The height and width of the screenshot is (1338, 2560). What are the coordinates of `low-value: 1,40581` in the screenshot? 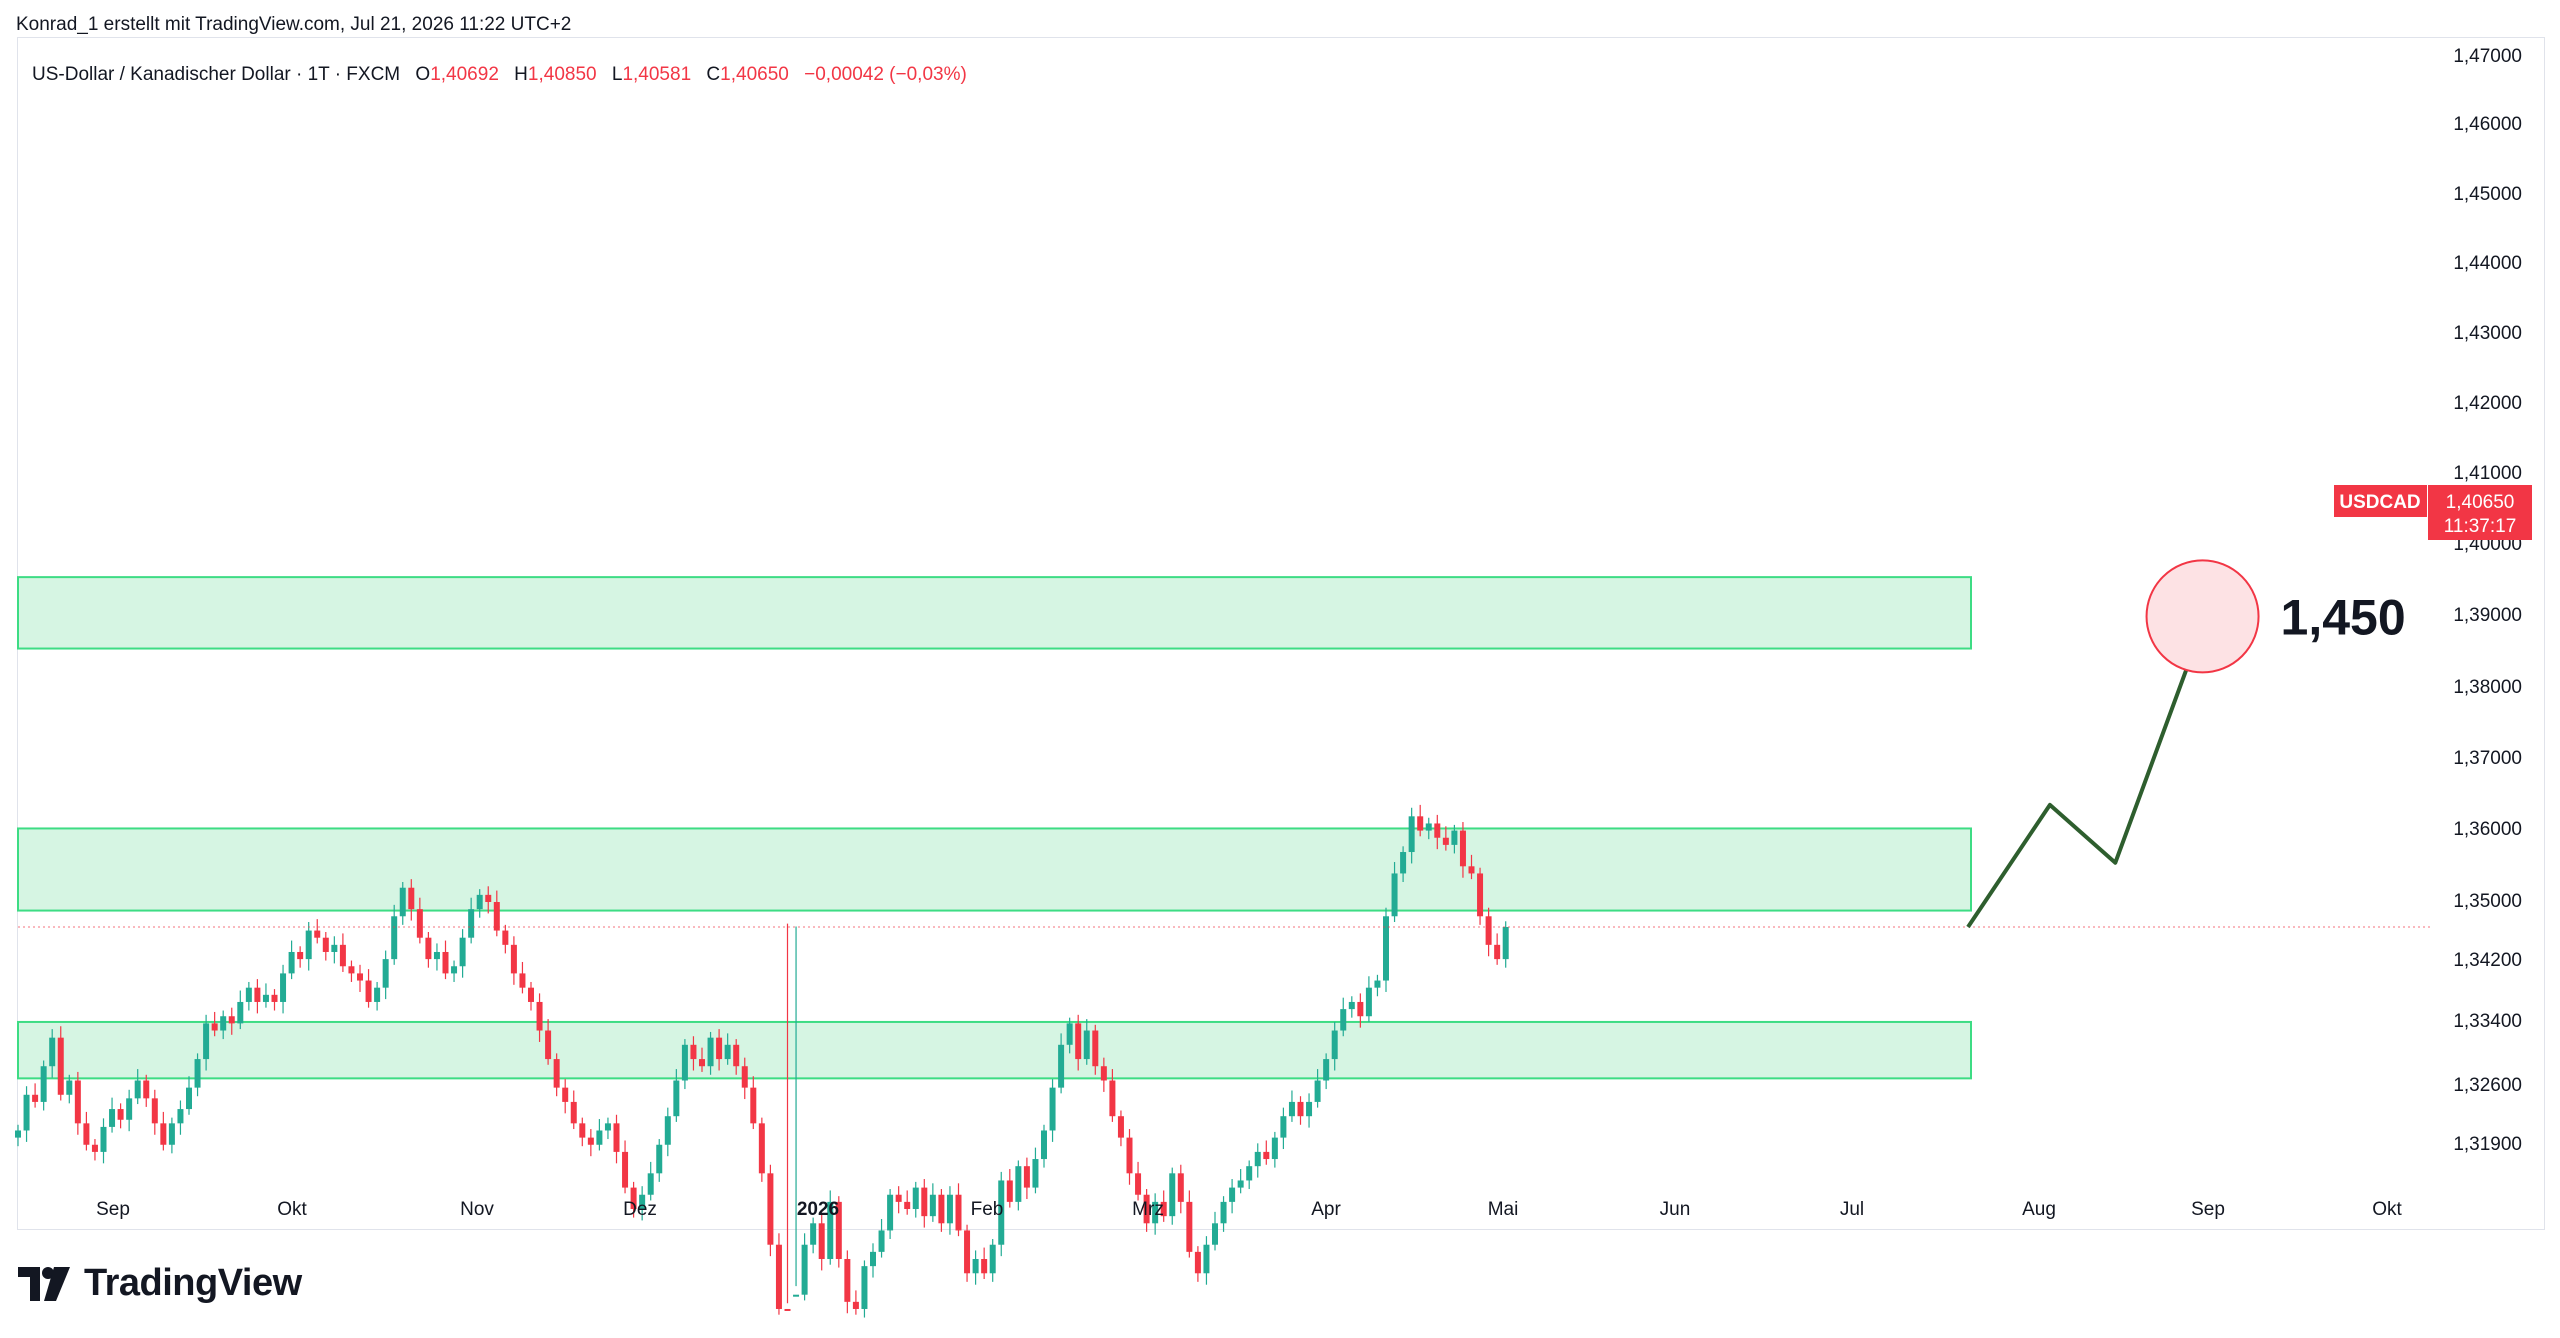 It's located at (657, 74).